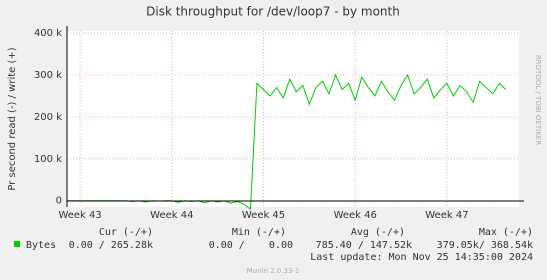  What do you see at coordinates (48, 33) in the screenshot?
I see `y-tick-label: 400 k` at bounding box center [48, 33].